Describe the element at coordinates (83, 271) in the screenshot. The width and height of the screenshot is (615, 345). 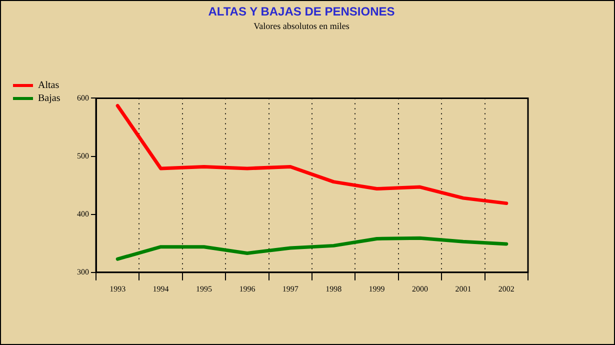
I see `y-tick-label: 300` at that location.